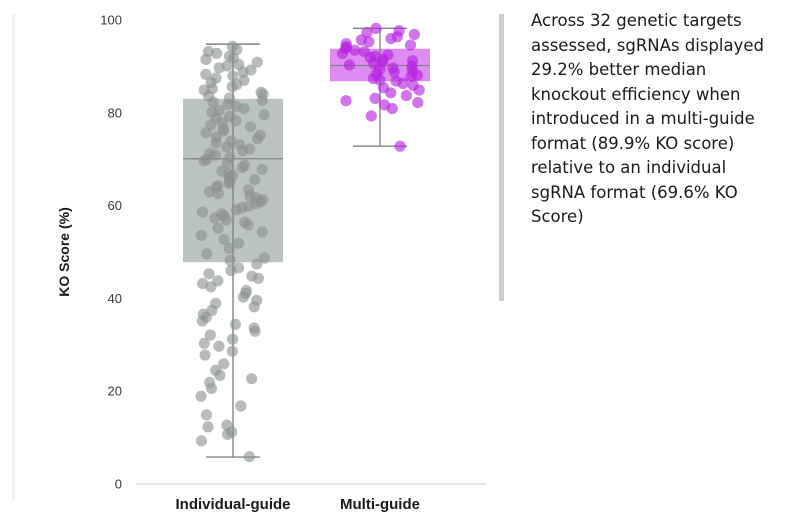 The width and height of the screenshot is (788, 514). I want to click on series-group-individual, so click(233, 251).